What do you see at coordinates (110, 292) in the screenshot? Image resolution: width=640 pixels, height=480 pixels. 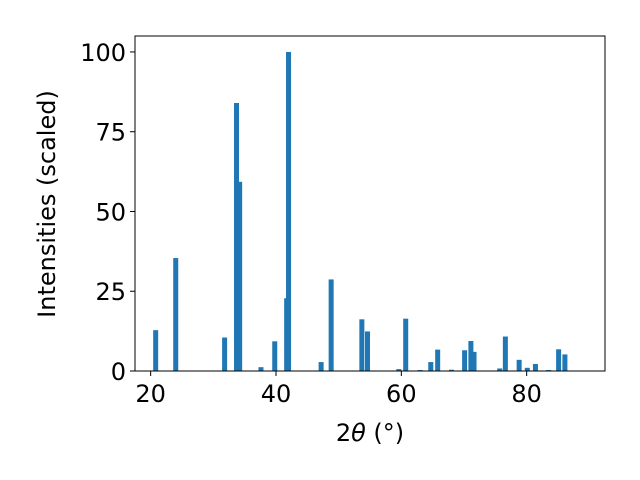 I see `y-tick-label: 25` at bounding box center [110, 292].